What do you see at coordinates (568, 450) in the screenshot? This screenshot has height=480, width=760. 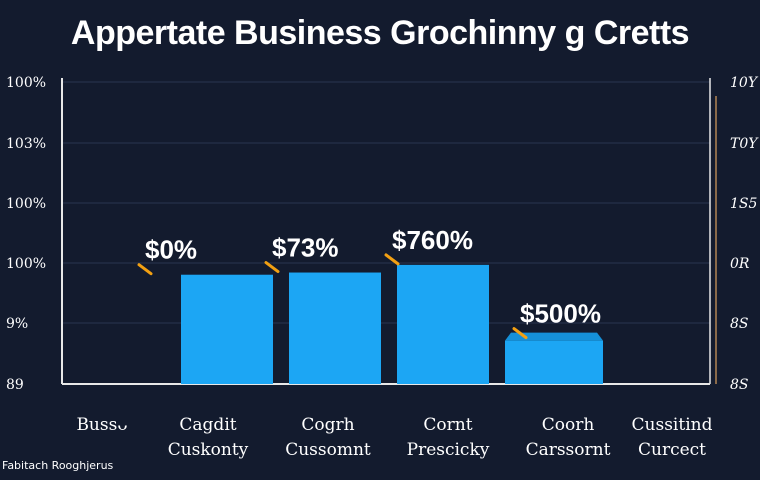 I see `category-label: Carssornt` at bounding box center [568, 450].